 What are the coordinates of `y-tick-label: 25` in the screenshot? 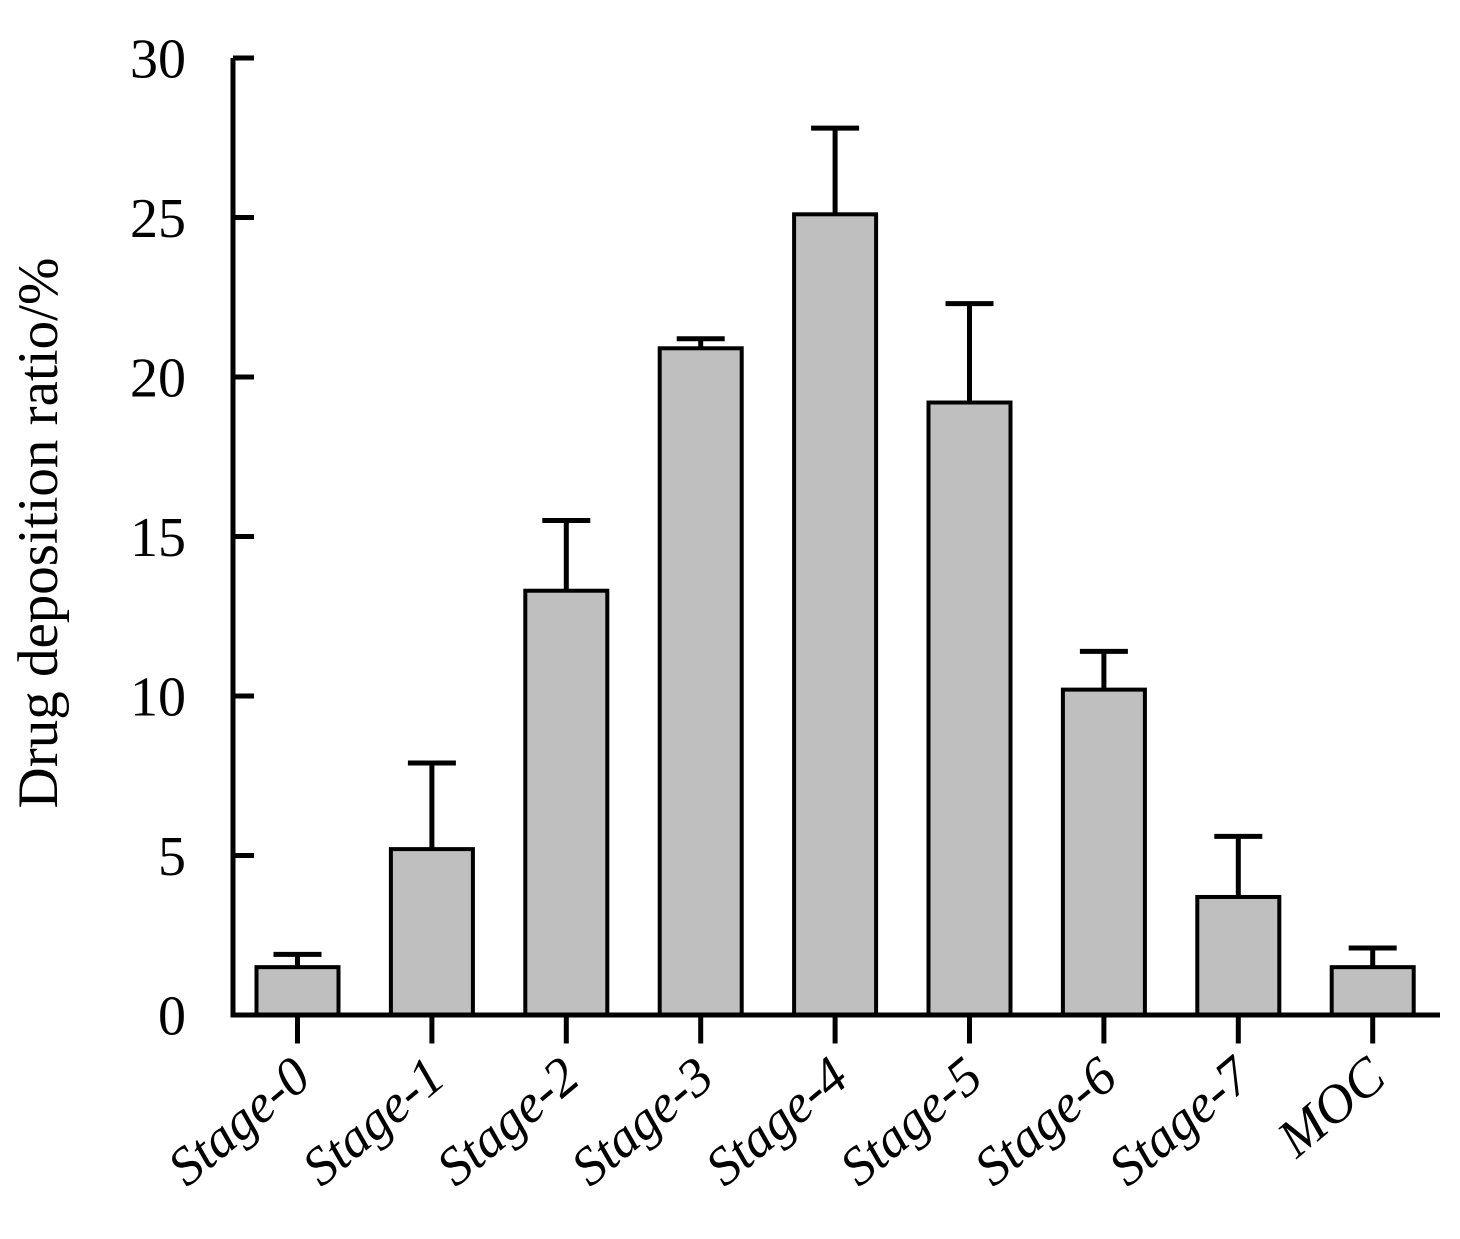 It's located at (158, 219).